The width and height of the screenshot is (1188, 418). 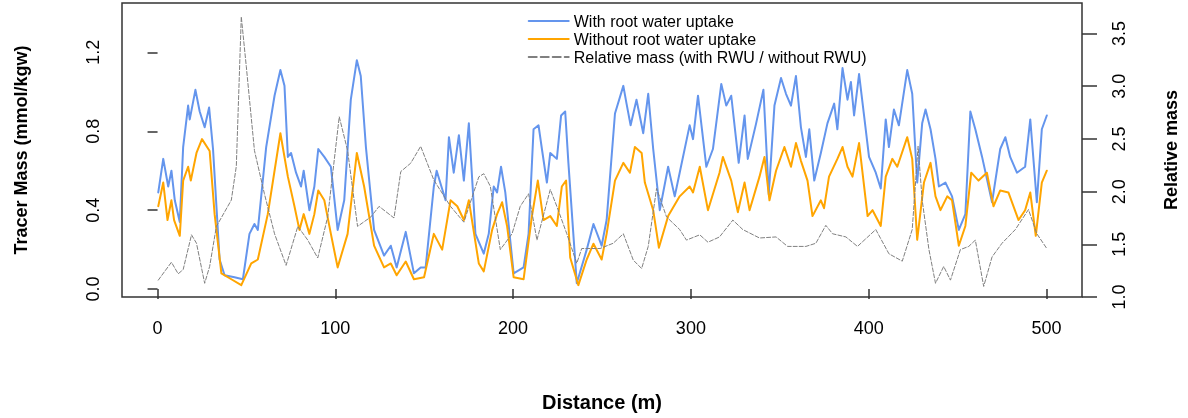 I want to click on x-tick-label: 100, so click(x=335, y=328).